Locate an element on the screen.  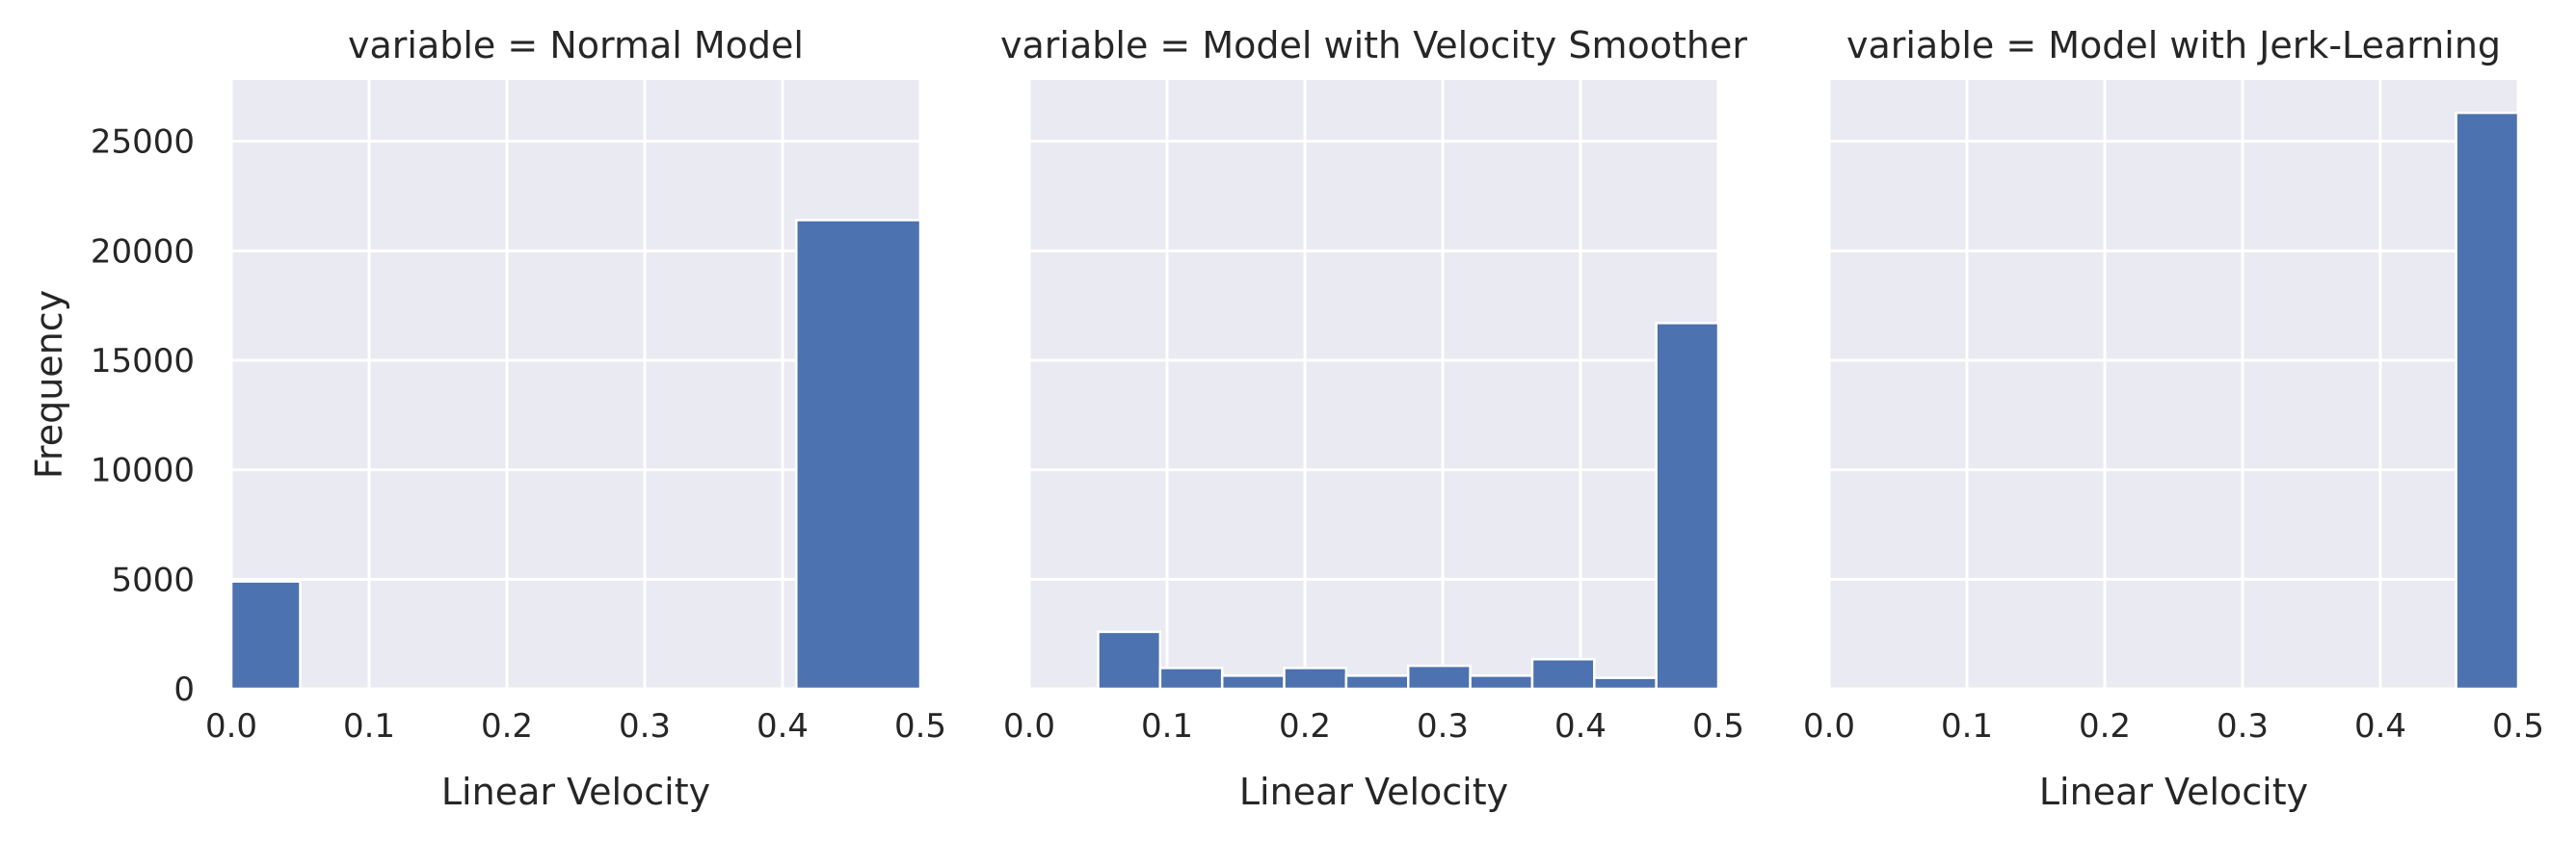
facet-title: variable = Normal Model is located at coordinates (576, 45).